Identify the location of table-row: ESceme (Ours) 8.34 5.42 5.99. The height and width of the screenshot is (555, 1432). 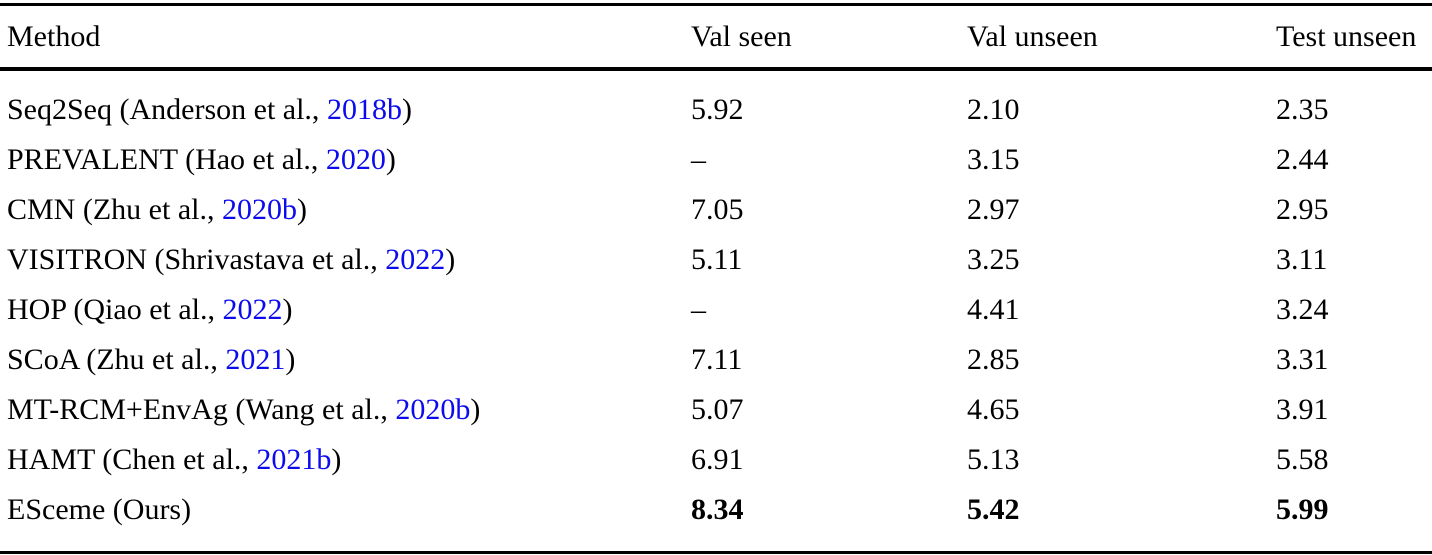
(716, 519).